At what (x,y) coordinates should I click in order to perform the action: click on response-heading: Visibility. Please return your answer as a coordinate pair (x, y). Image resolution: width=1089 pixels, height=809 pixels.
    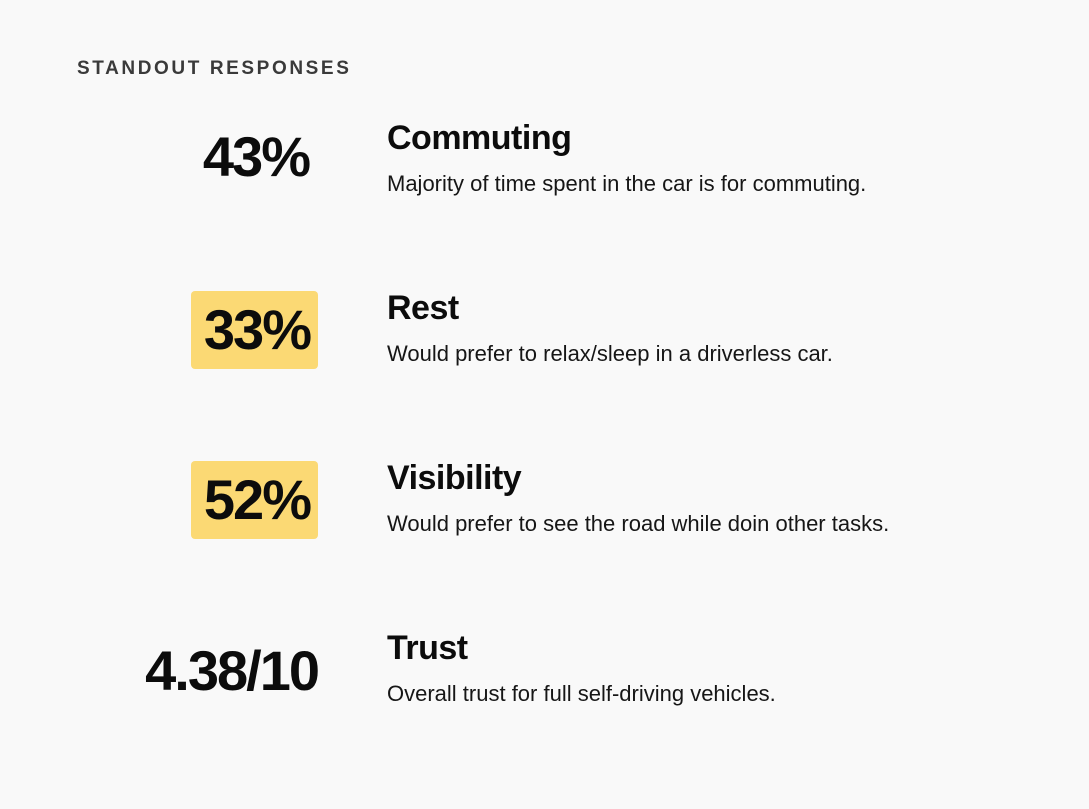
    Looking at the image, I should click on (454, 478).